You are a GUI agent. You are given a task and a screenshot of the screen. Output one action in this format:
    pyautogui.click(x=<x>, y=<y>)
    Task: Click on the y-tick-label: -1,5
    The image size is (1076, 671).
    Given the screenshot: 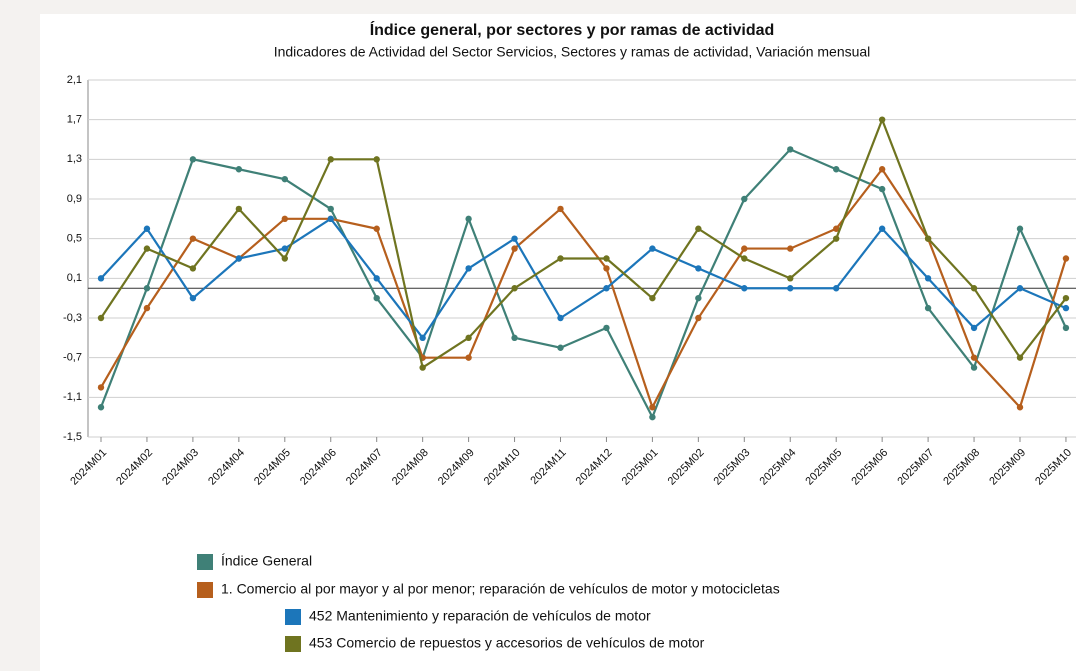 What is the action you would take?
    pyautogui.click(x=72, y=437)
    